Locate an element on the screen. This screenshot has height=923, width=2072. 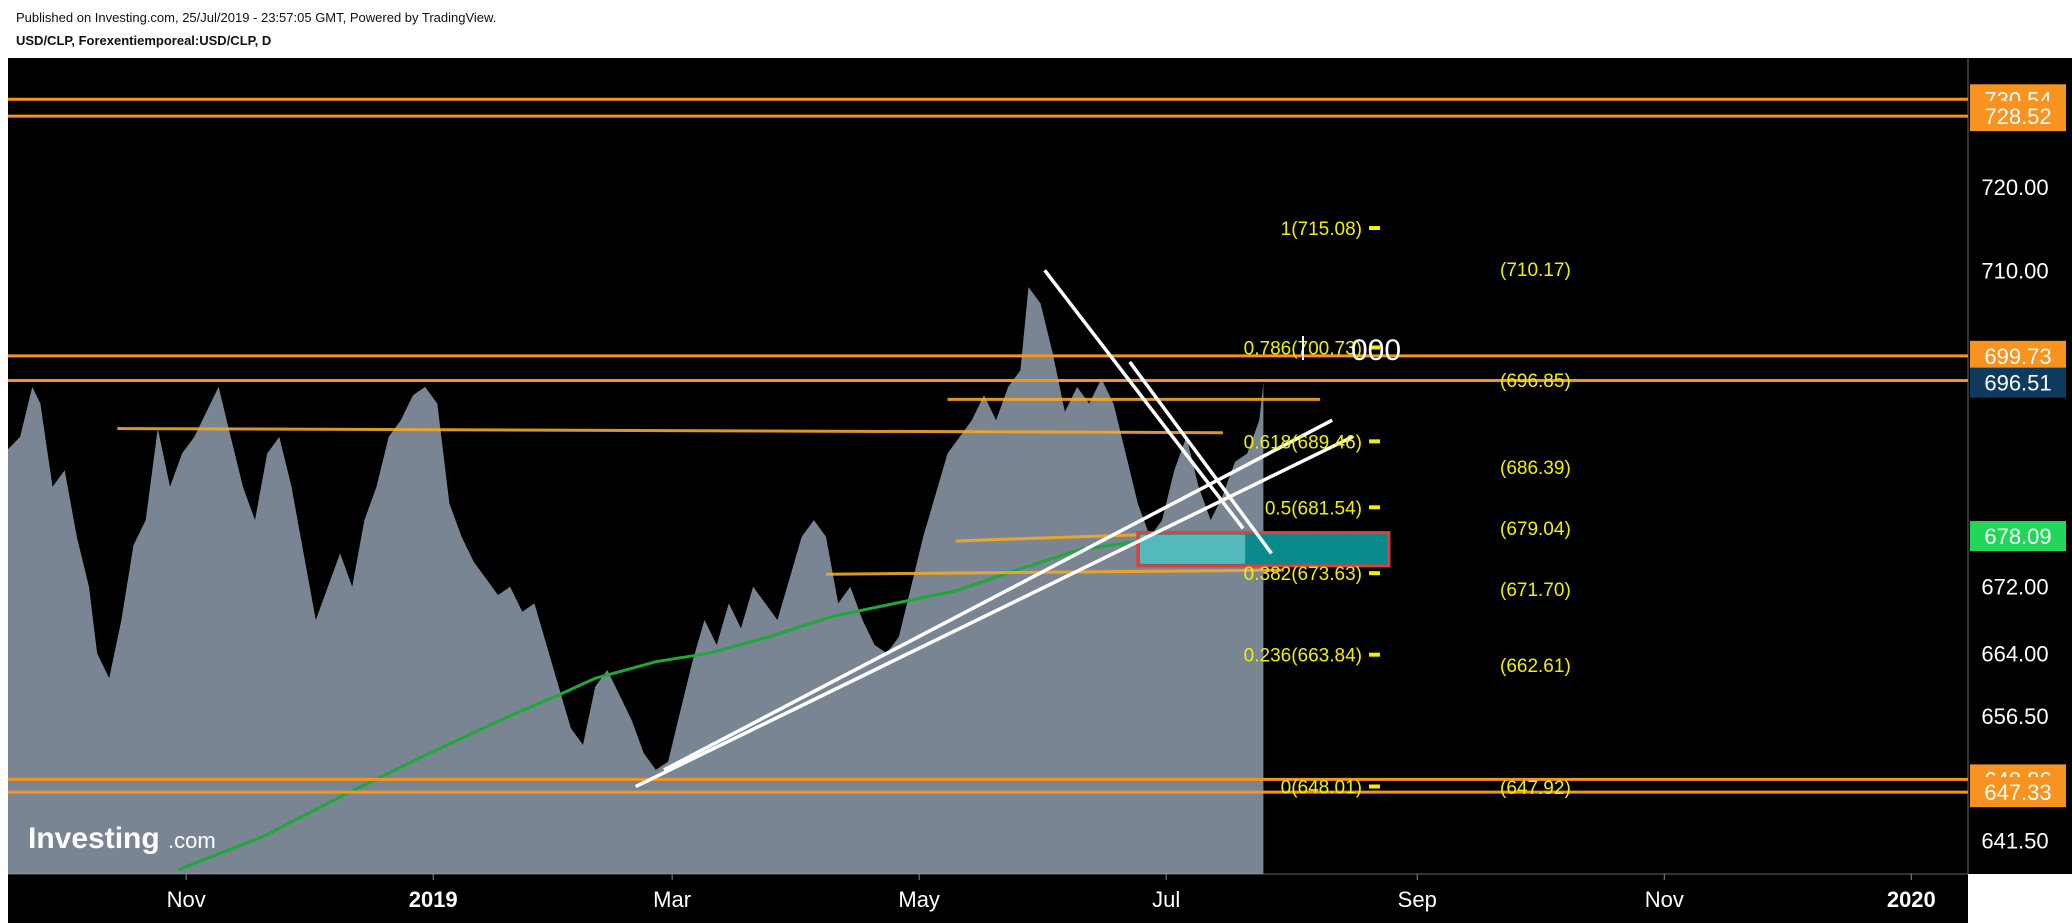
x-tick-label: Jul is located at coordinates (1166, 899).